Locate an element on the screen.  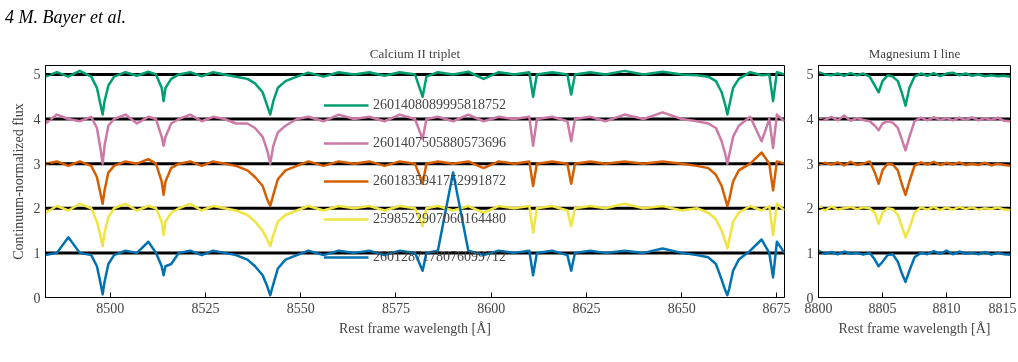
x-tick-label: 8675 is located at coordinates (776, 308).